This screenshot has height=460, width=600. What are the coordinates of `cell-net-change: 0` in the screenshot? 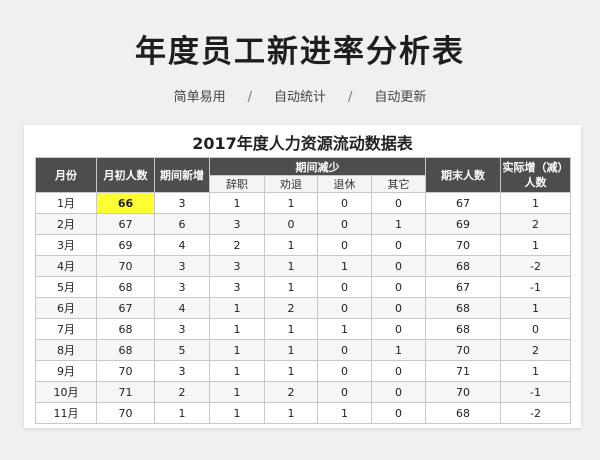 It's located at (535, 329).